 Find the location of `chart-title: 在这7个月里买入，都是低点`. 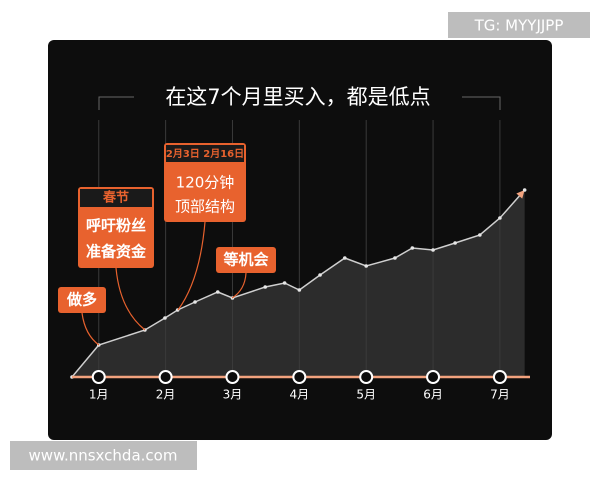

chart-title: 在这7个月里买入，都是低点 is located at coordinates (297, 97).